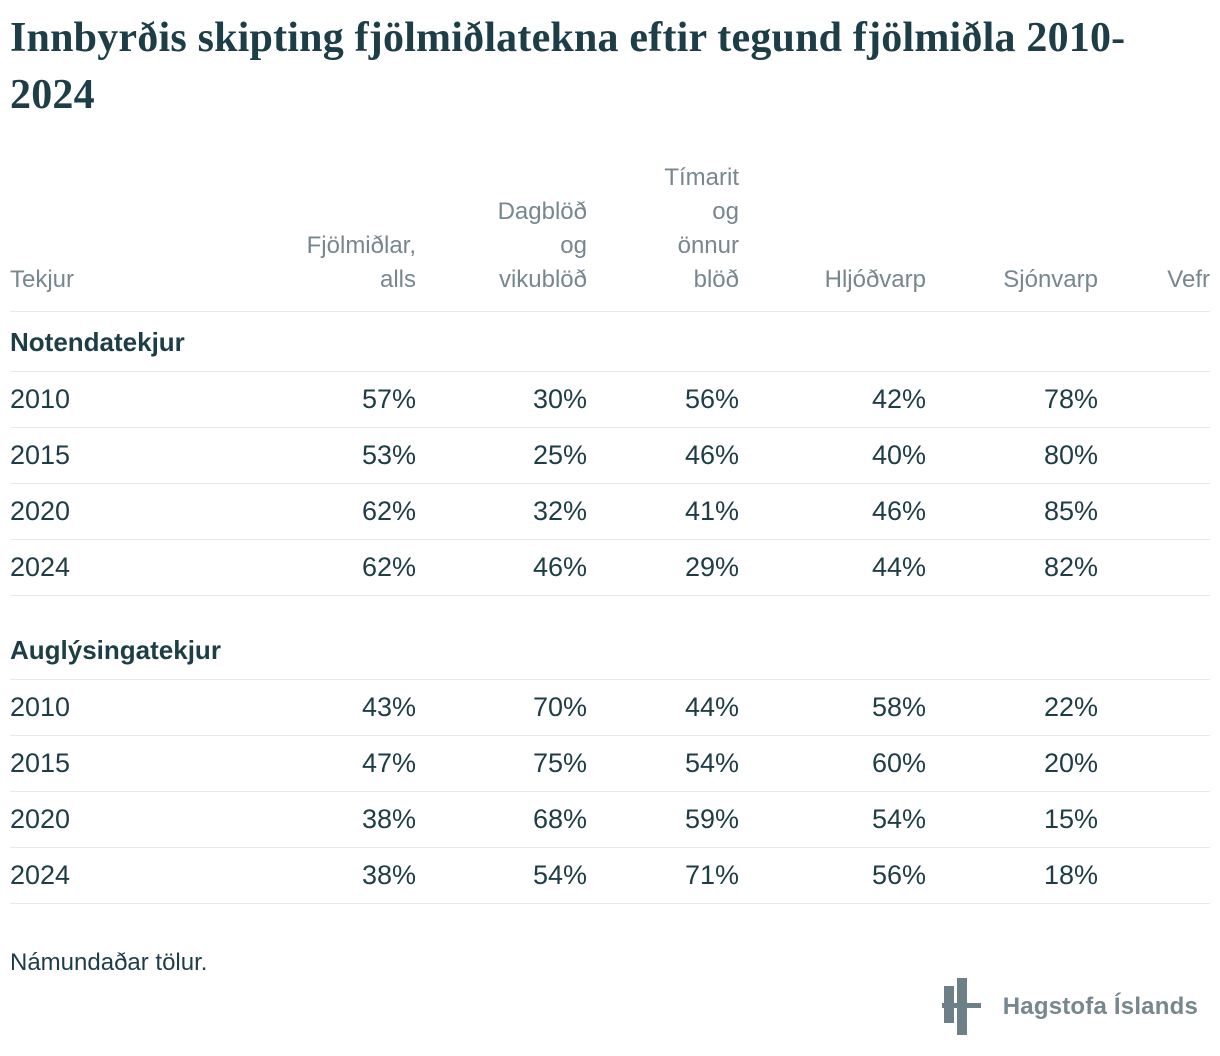  What do you see at coordinates (1012, 763) in the screenshot?
I see `value-cell: 20%` at bounding box center [1012, 763].